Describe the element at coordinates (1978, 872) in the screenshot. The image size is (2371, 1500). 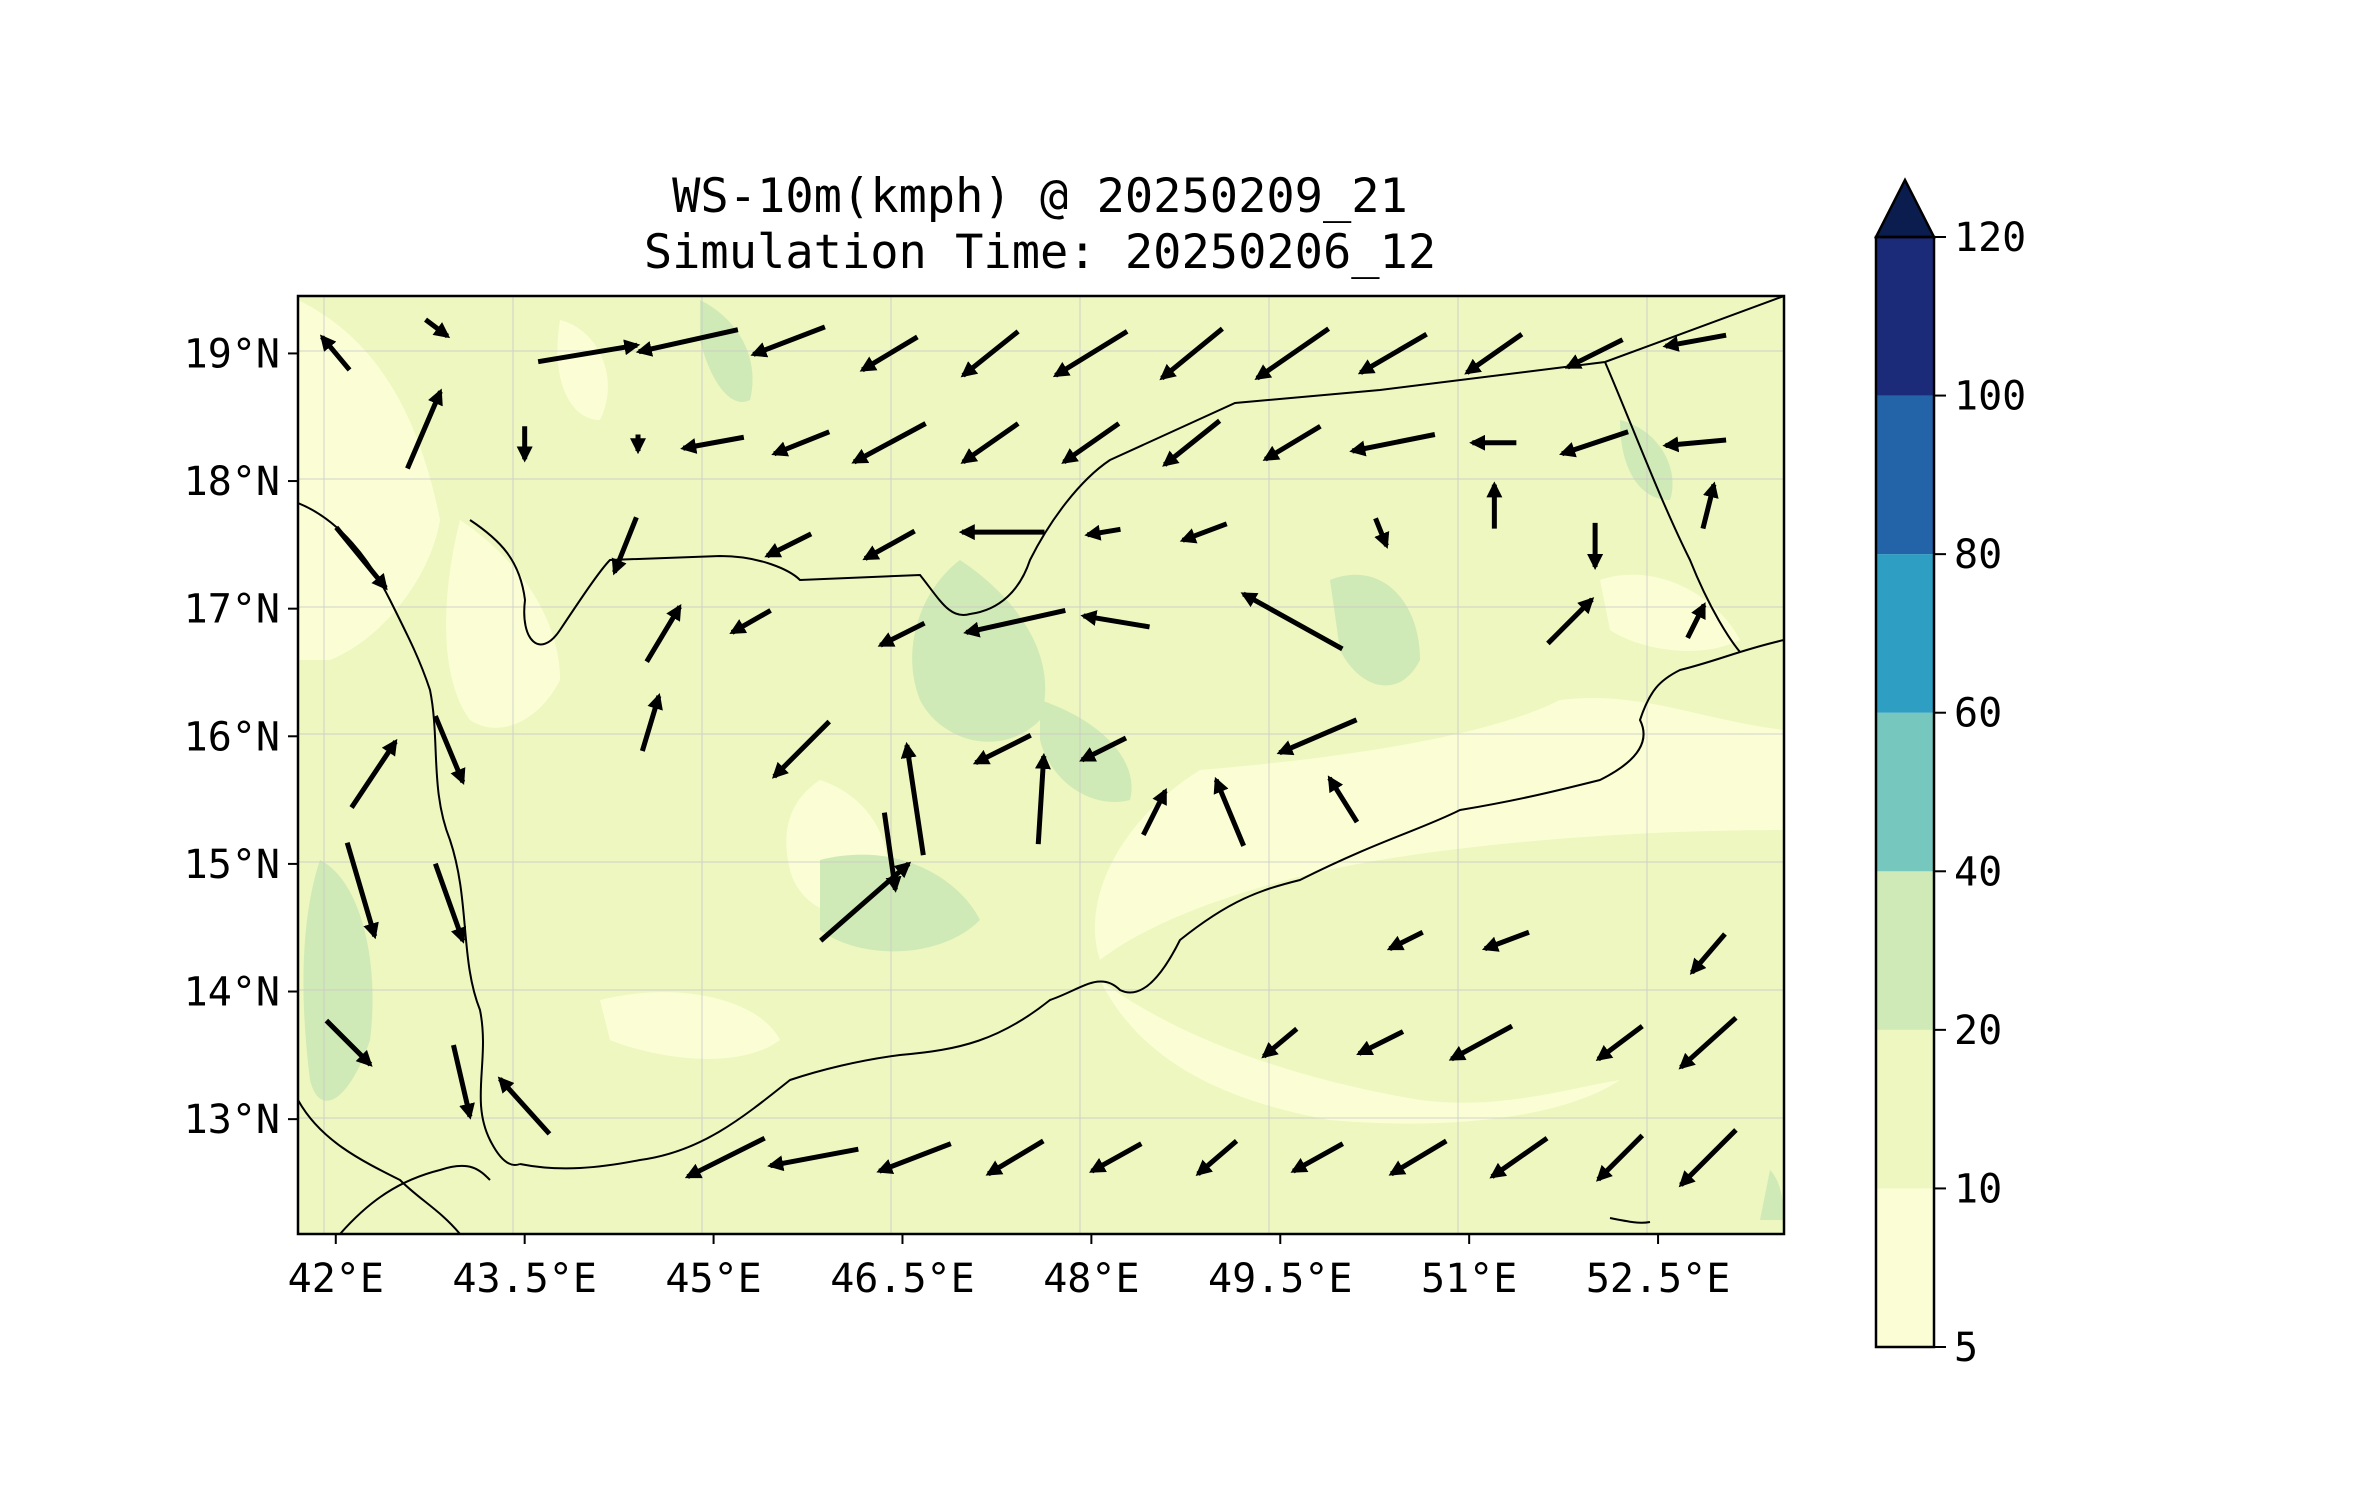
I see `colorbar-tick-label: 40` at that location.